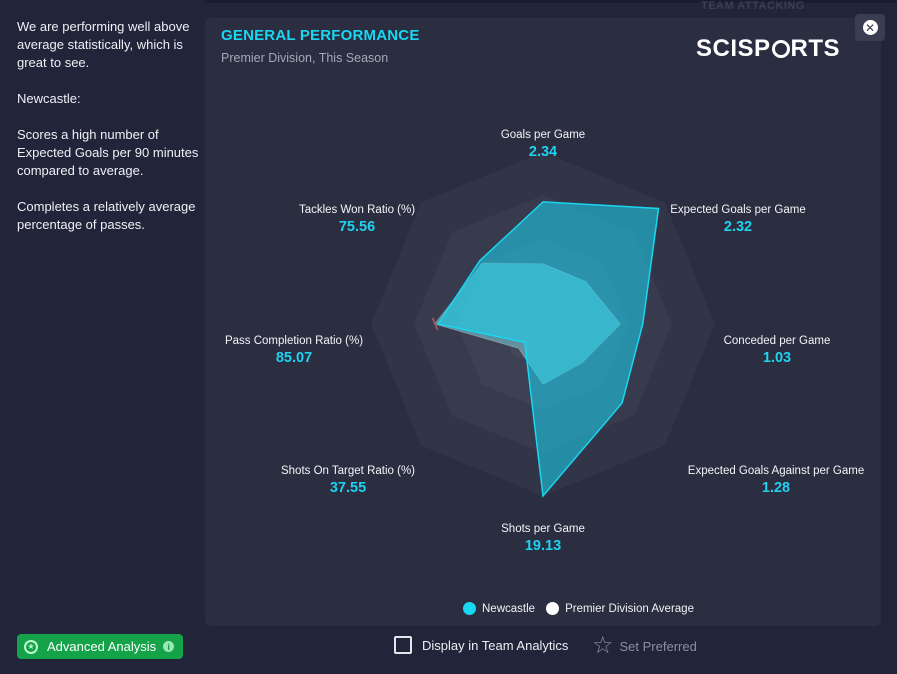 This screenshot has width=897, height=674. What do you see at coordinates (738, 210) in the screenshot?
I see `axis-label: Expected Goals per Game` at bounding box center [738, 210].